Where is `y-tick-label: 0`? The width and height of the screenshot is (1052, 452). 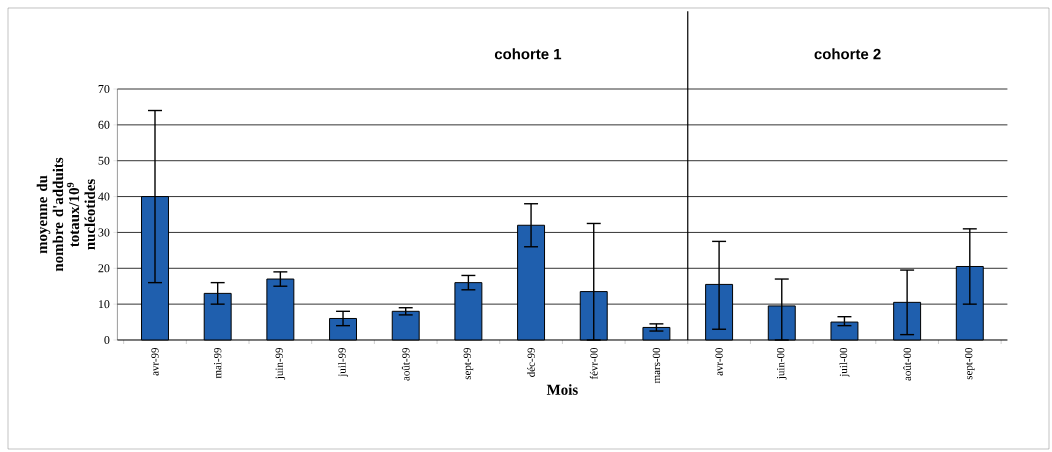 y-tick-label: 0 is located at coordinates (107, 340).